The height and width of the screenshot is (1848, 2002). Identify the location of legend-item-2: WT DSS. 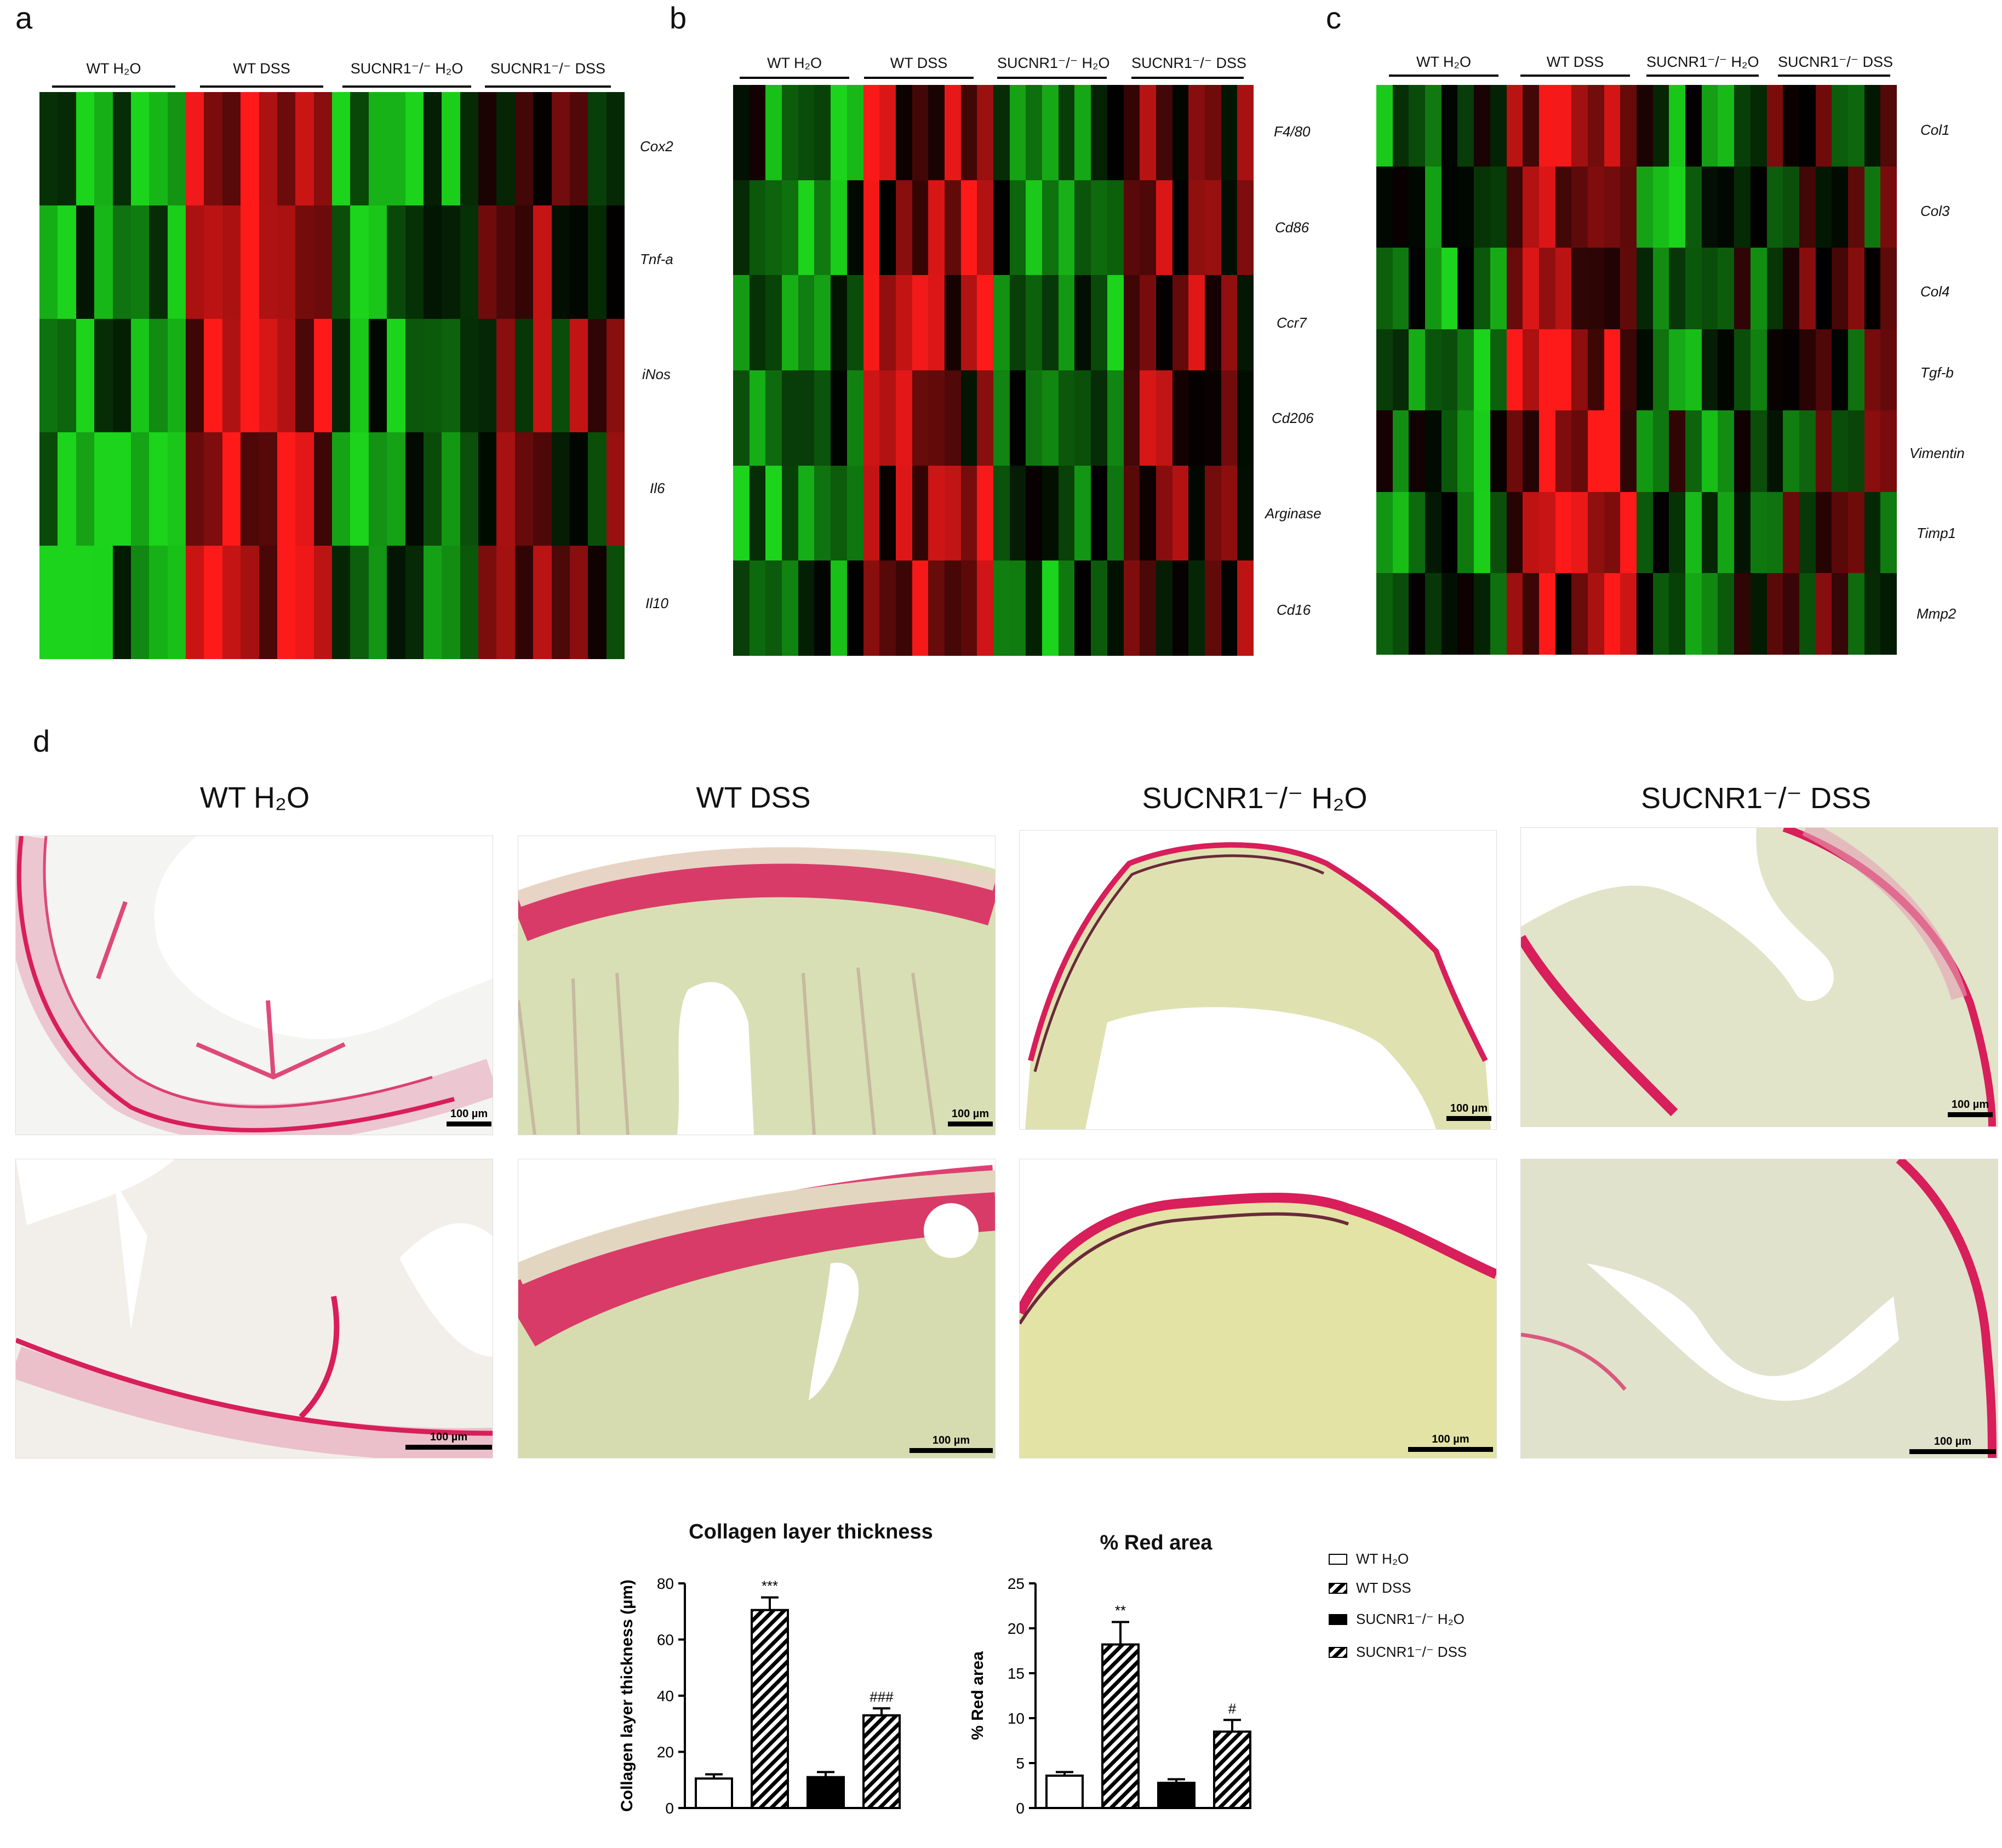
(1370, 1588).